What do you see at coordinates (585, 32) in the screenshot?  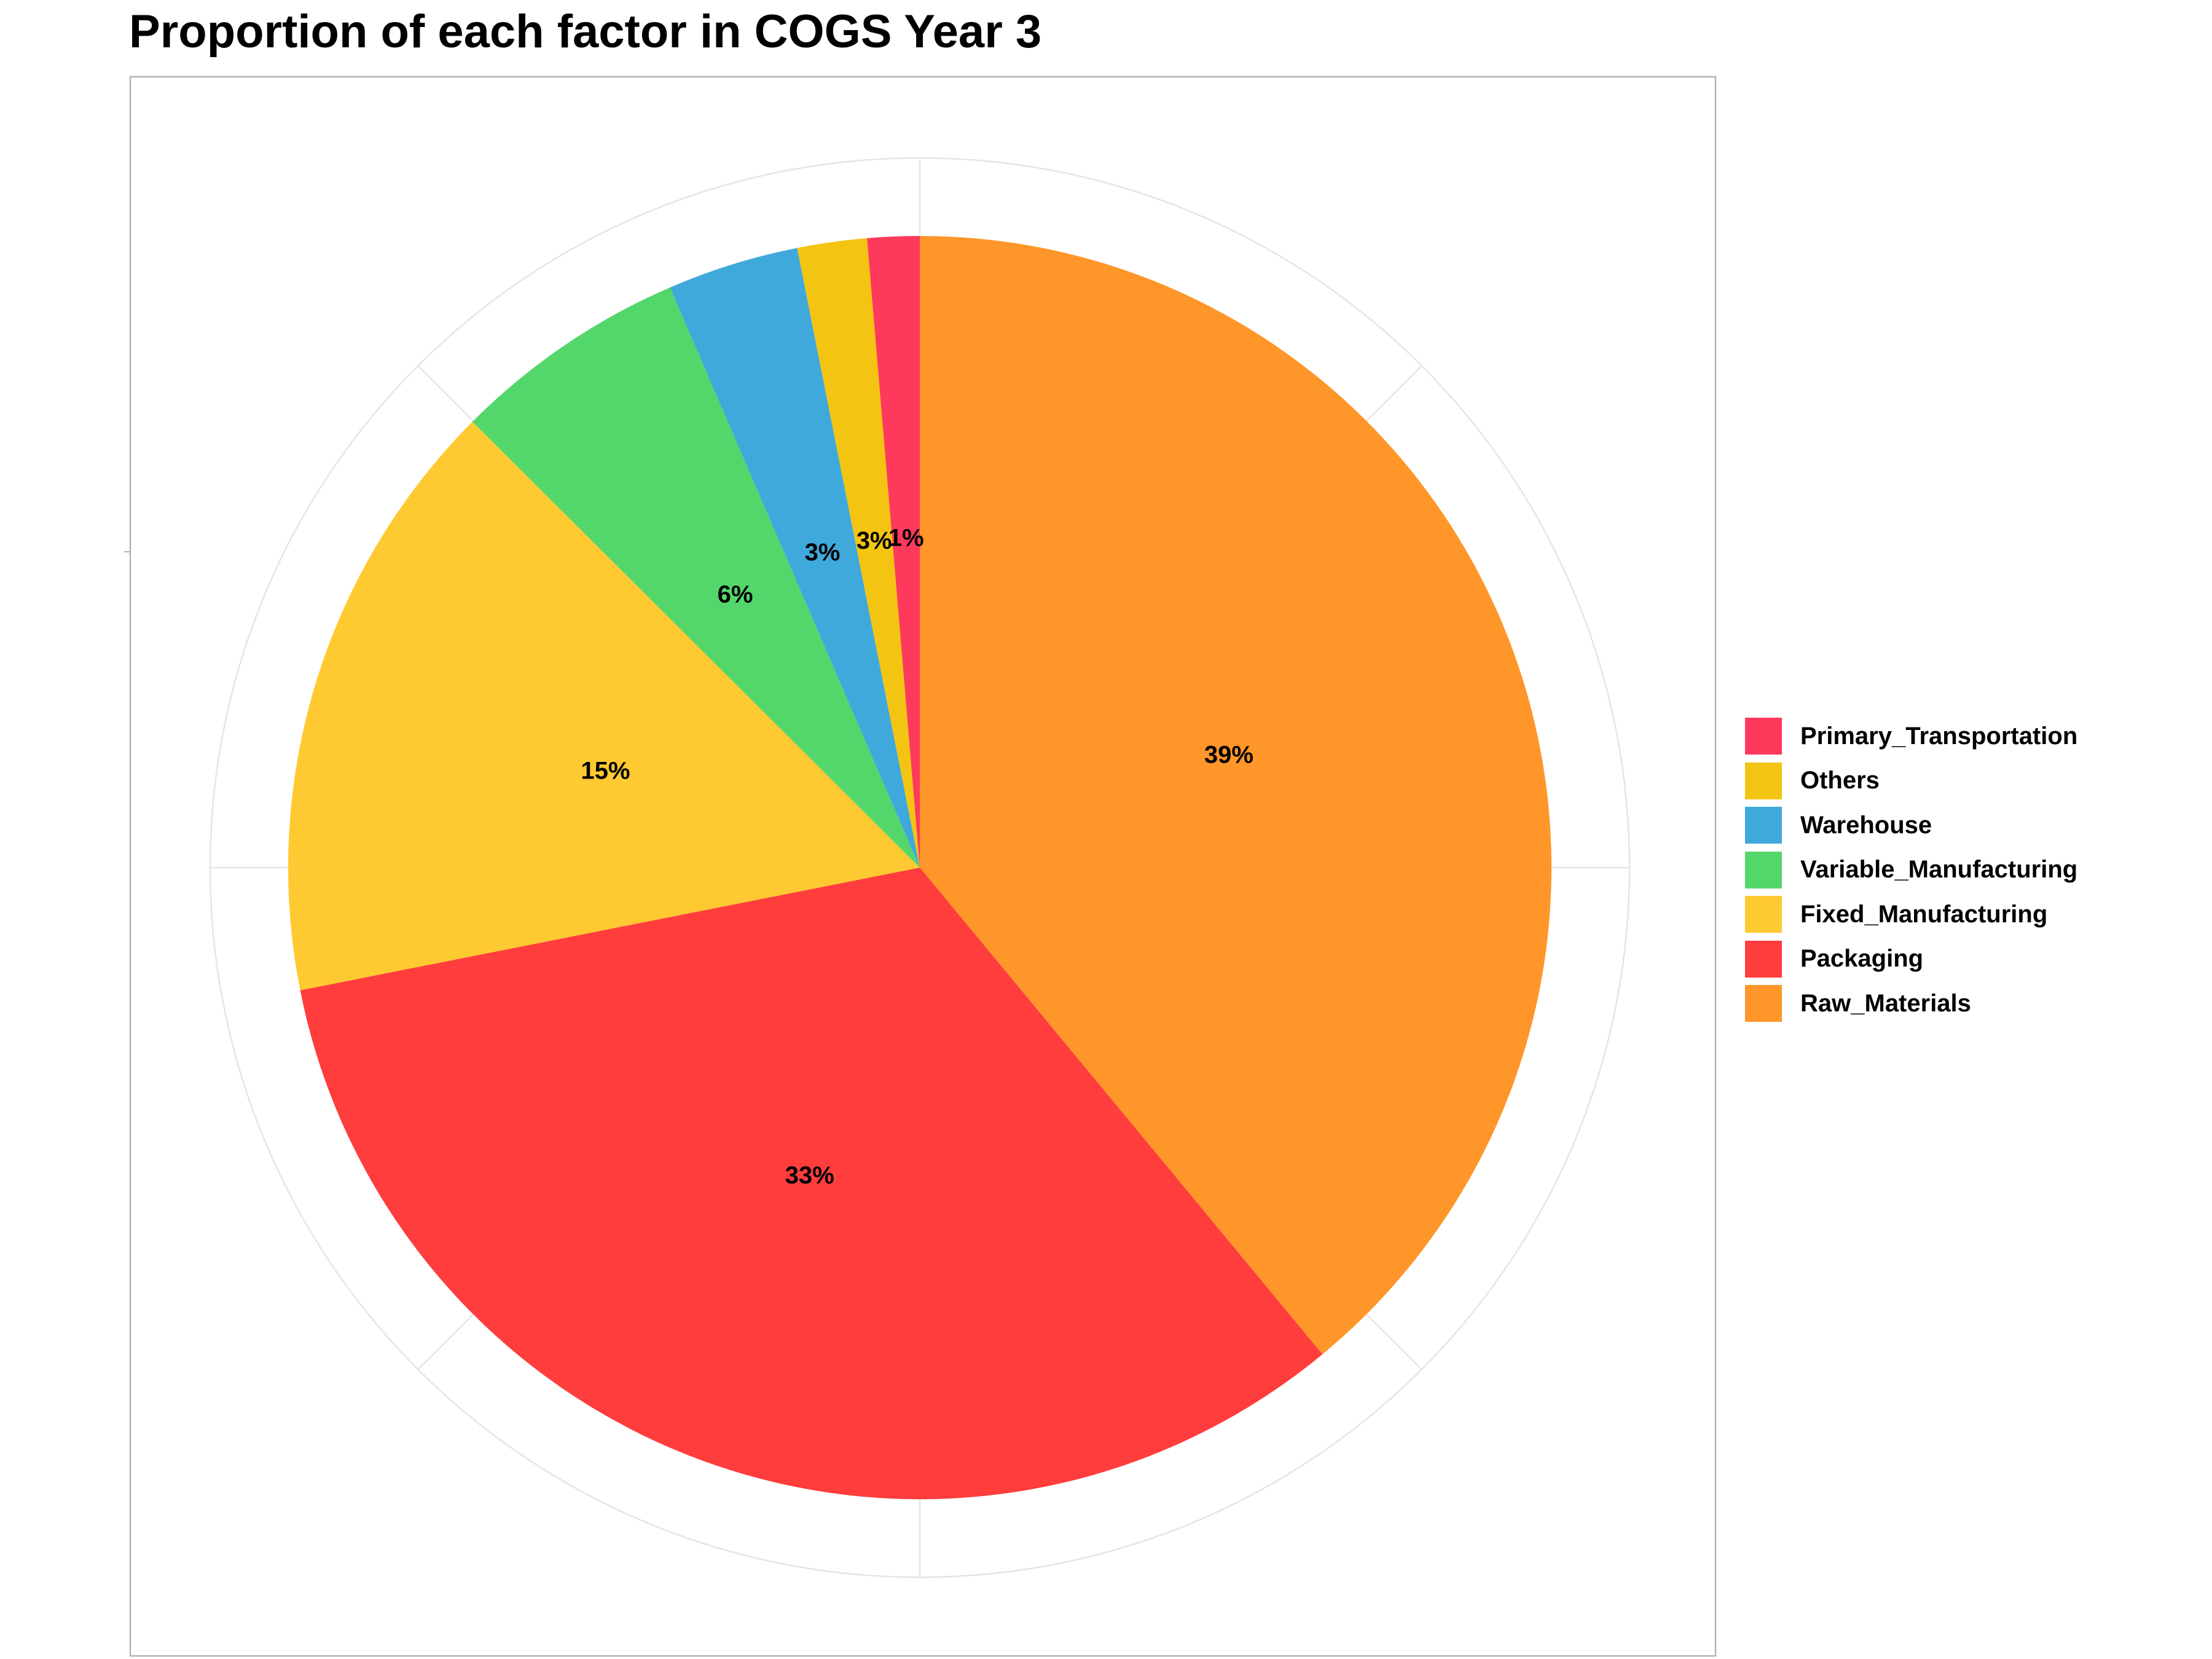 I see `chart-title: Proportion of each factor in COGS Year 3` at bounding box center [585, 32].